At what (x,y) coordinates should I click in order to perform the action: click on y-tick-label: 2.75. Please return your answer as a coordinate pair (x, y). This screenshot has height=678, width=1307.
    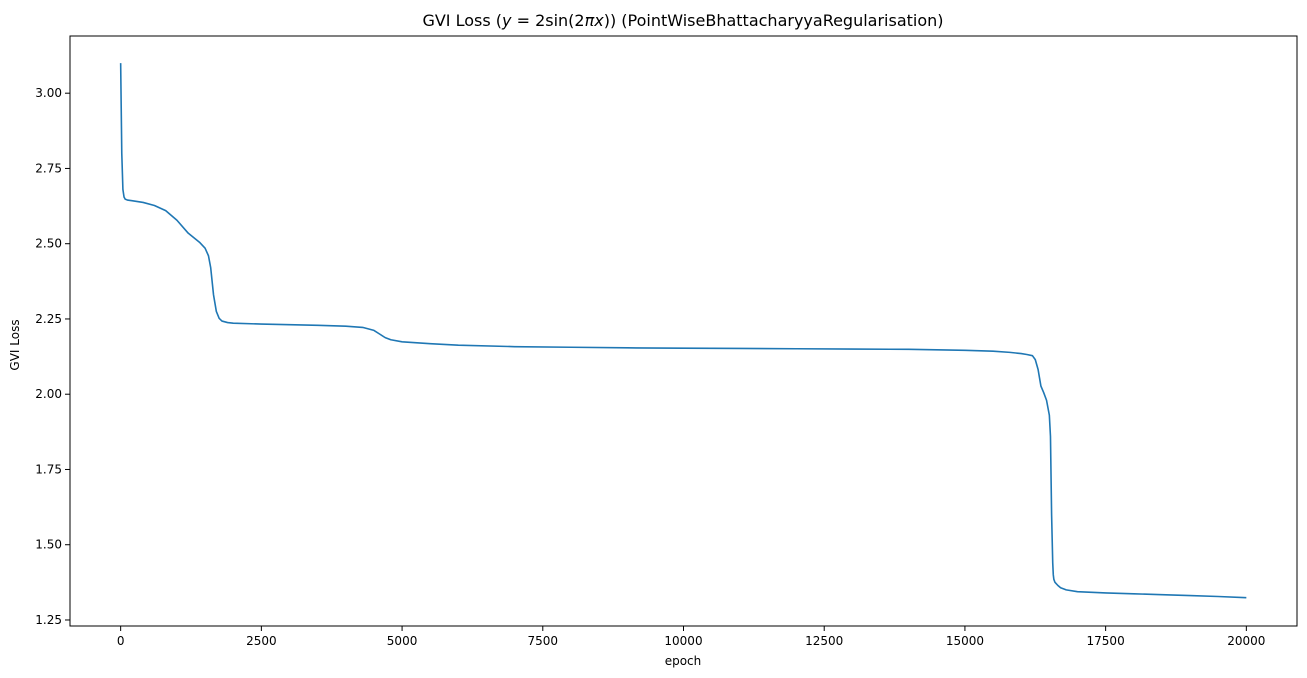
    Looking at the image, I should click on (48, 168).